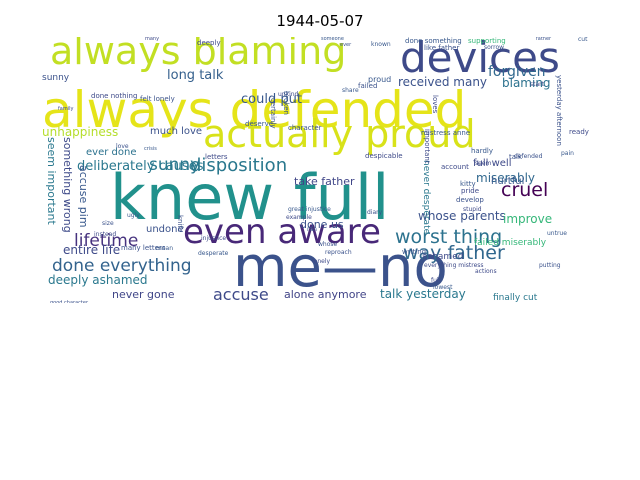  Describe the element at coordinates (559, 110) in the screenshot. I see `cloud-word: yesterday afternoon` at that location.